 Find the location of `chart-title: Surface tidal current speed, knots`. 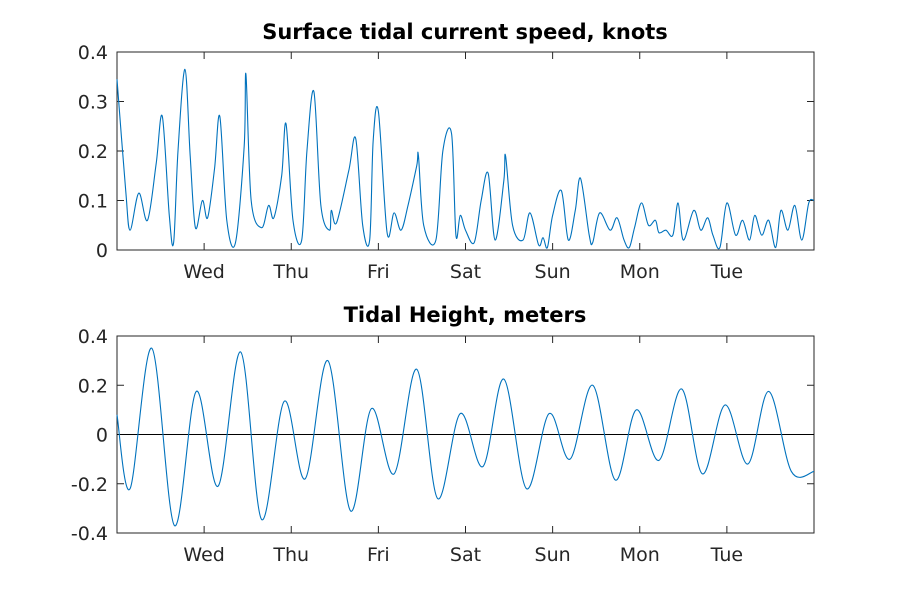

chart-title: Surface tidal current speed, knots is located at coordinates (465, 32).